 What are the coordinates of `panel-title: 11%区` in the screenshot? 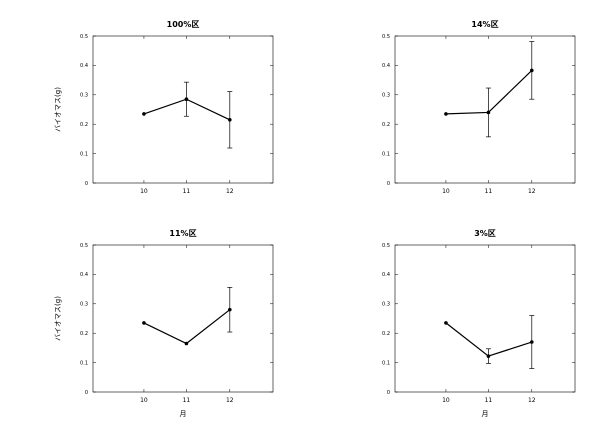 It's located at (182, 233).